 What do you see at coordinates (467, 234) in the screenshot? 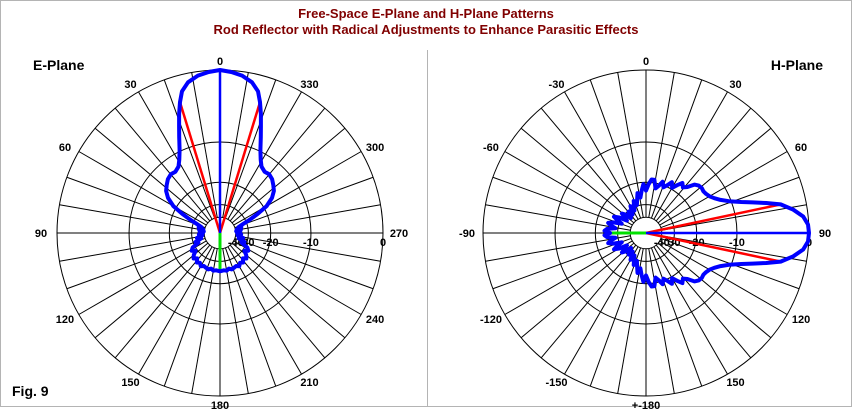
I see `angle-label: -90` at bounding box center [467, 234].